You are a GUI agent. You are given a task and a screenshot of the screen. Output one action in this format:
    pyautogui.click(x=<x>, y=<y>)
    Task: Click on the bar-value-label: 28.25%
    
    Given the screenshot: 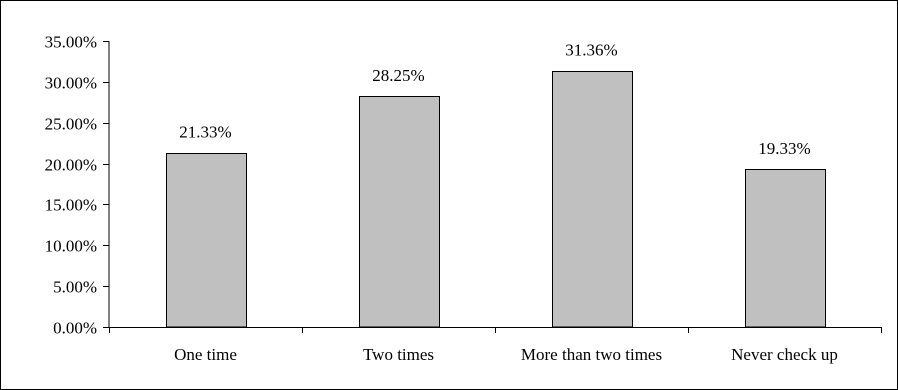 What is the action you would take?
    pyautogui.click(x=398, y=75)
    